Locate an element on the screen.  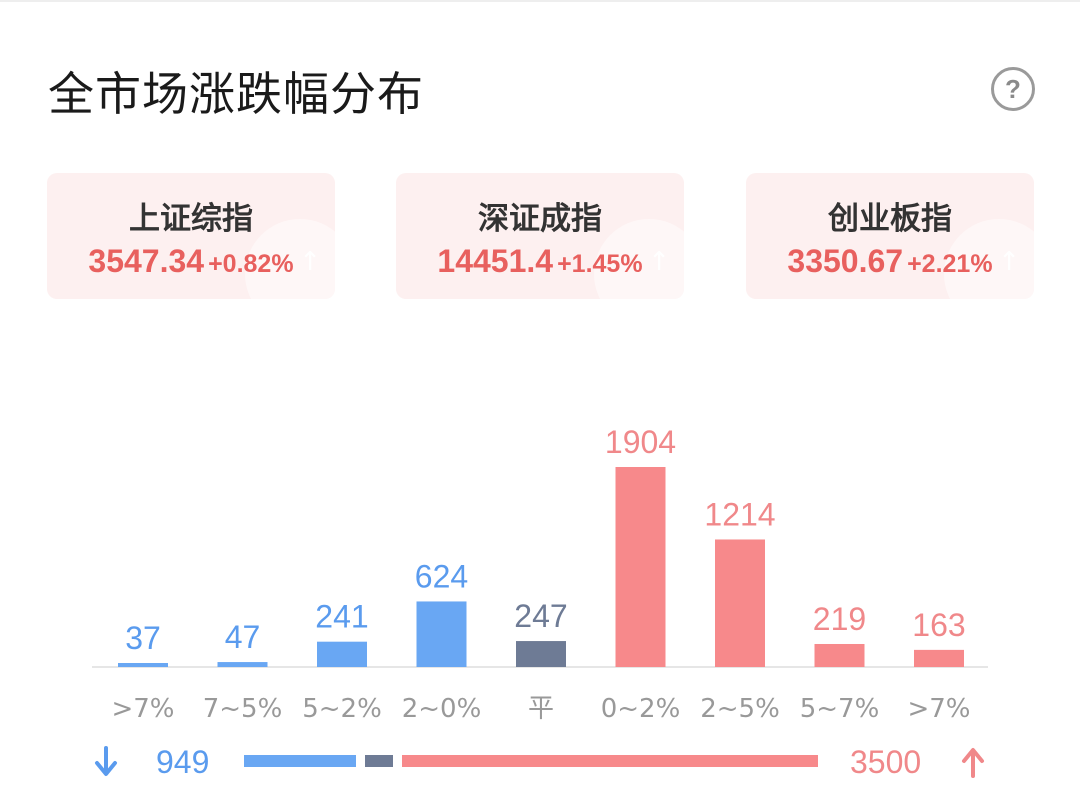
page-title: 全市场涨跌幅分布 is located at coordinates (236, 94).